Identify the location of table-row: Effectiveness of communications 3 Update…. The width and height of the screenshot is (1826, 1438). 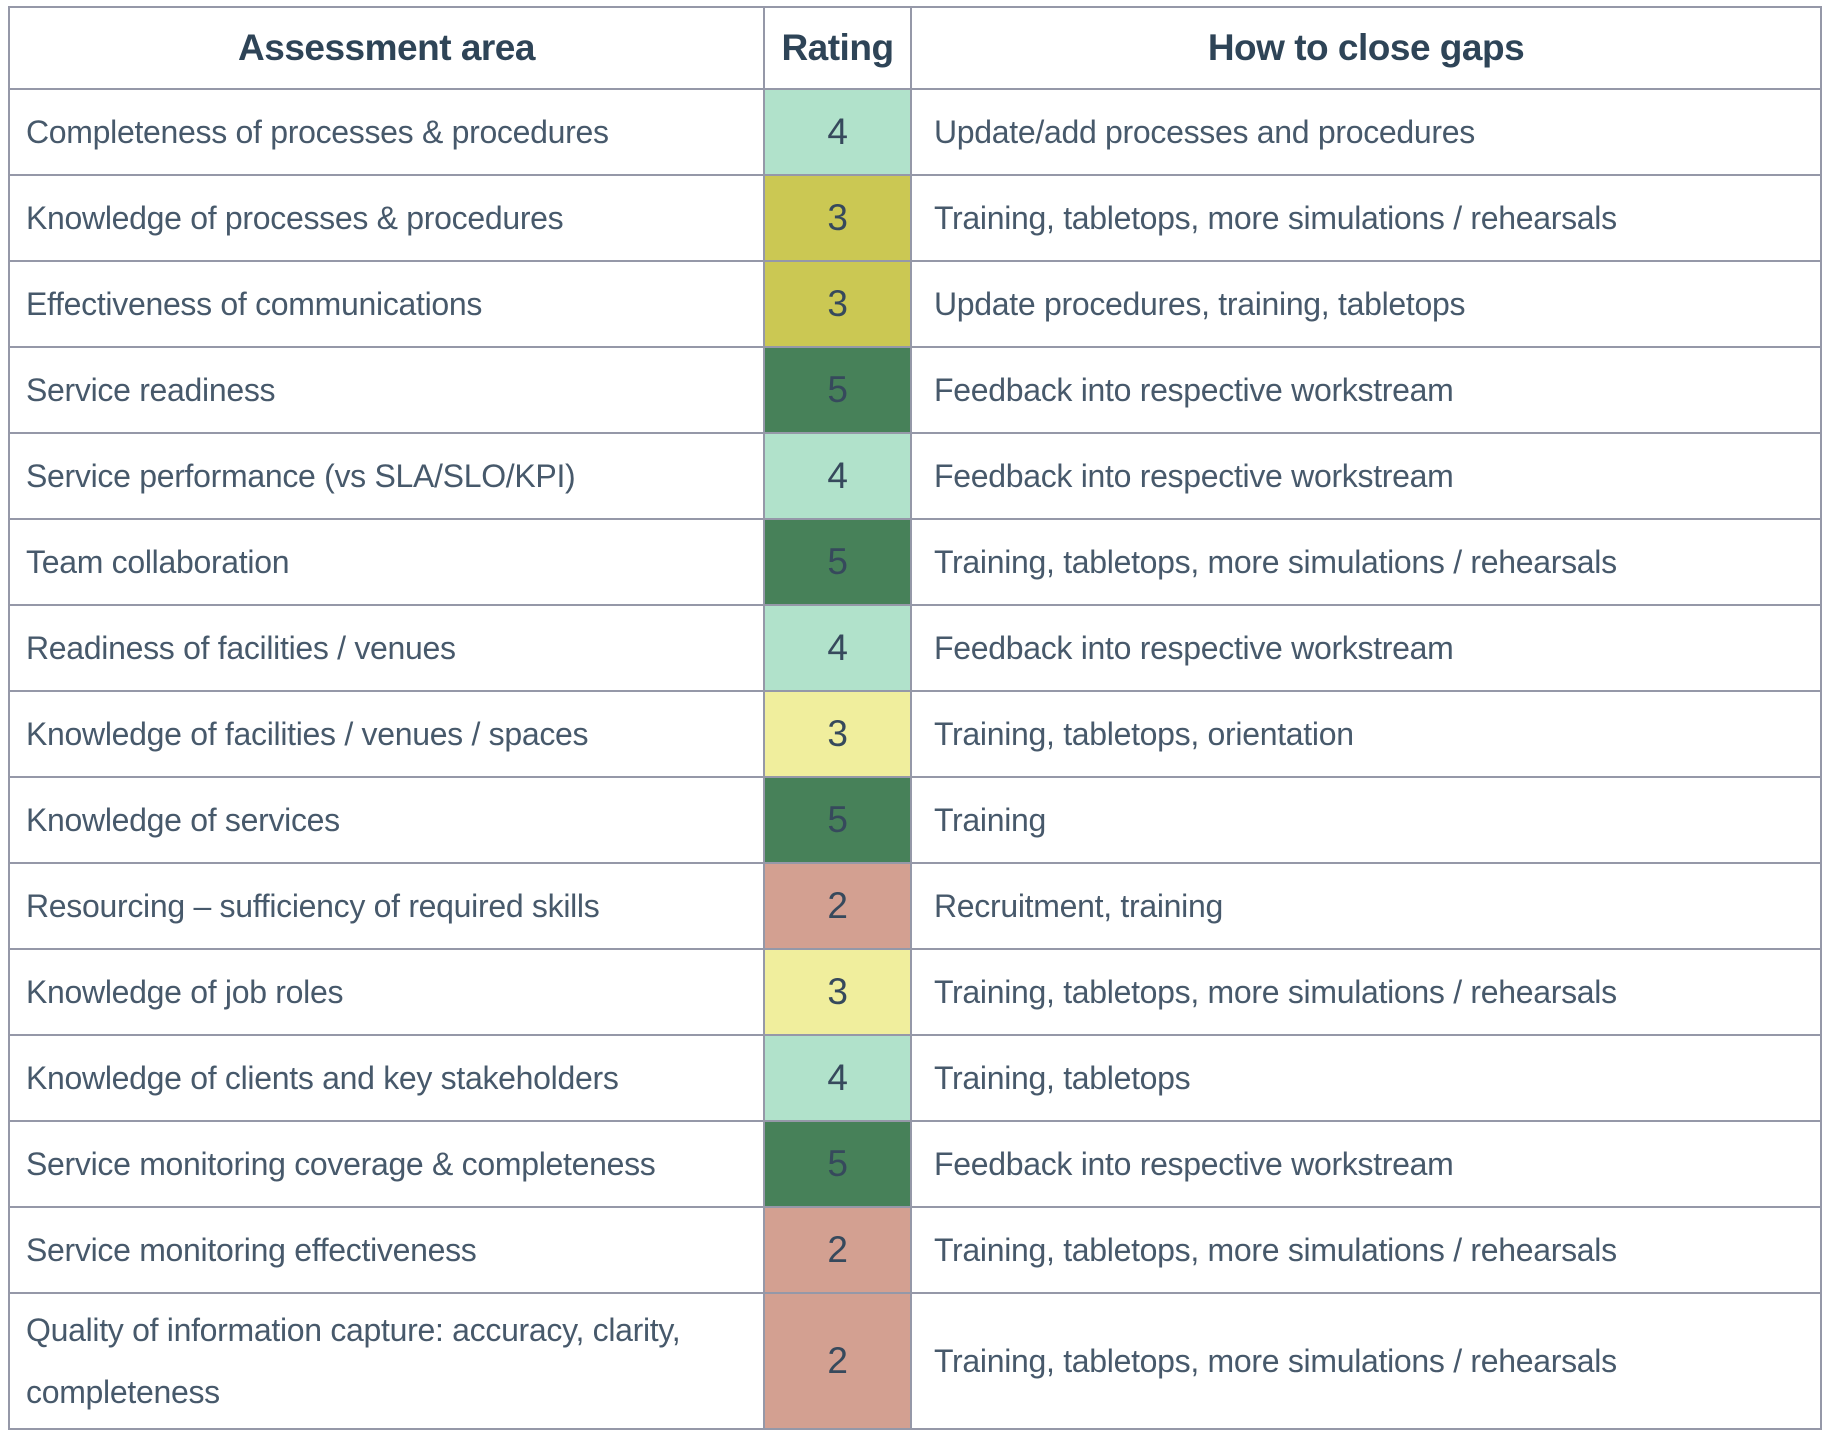
(915, 304).